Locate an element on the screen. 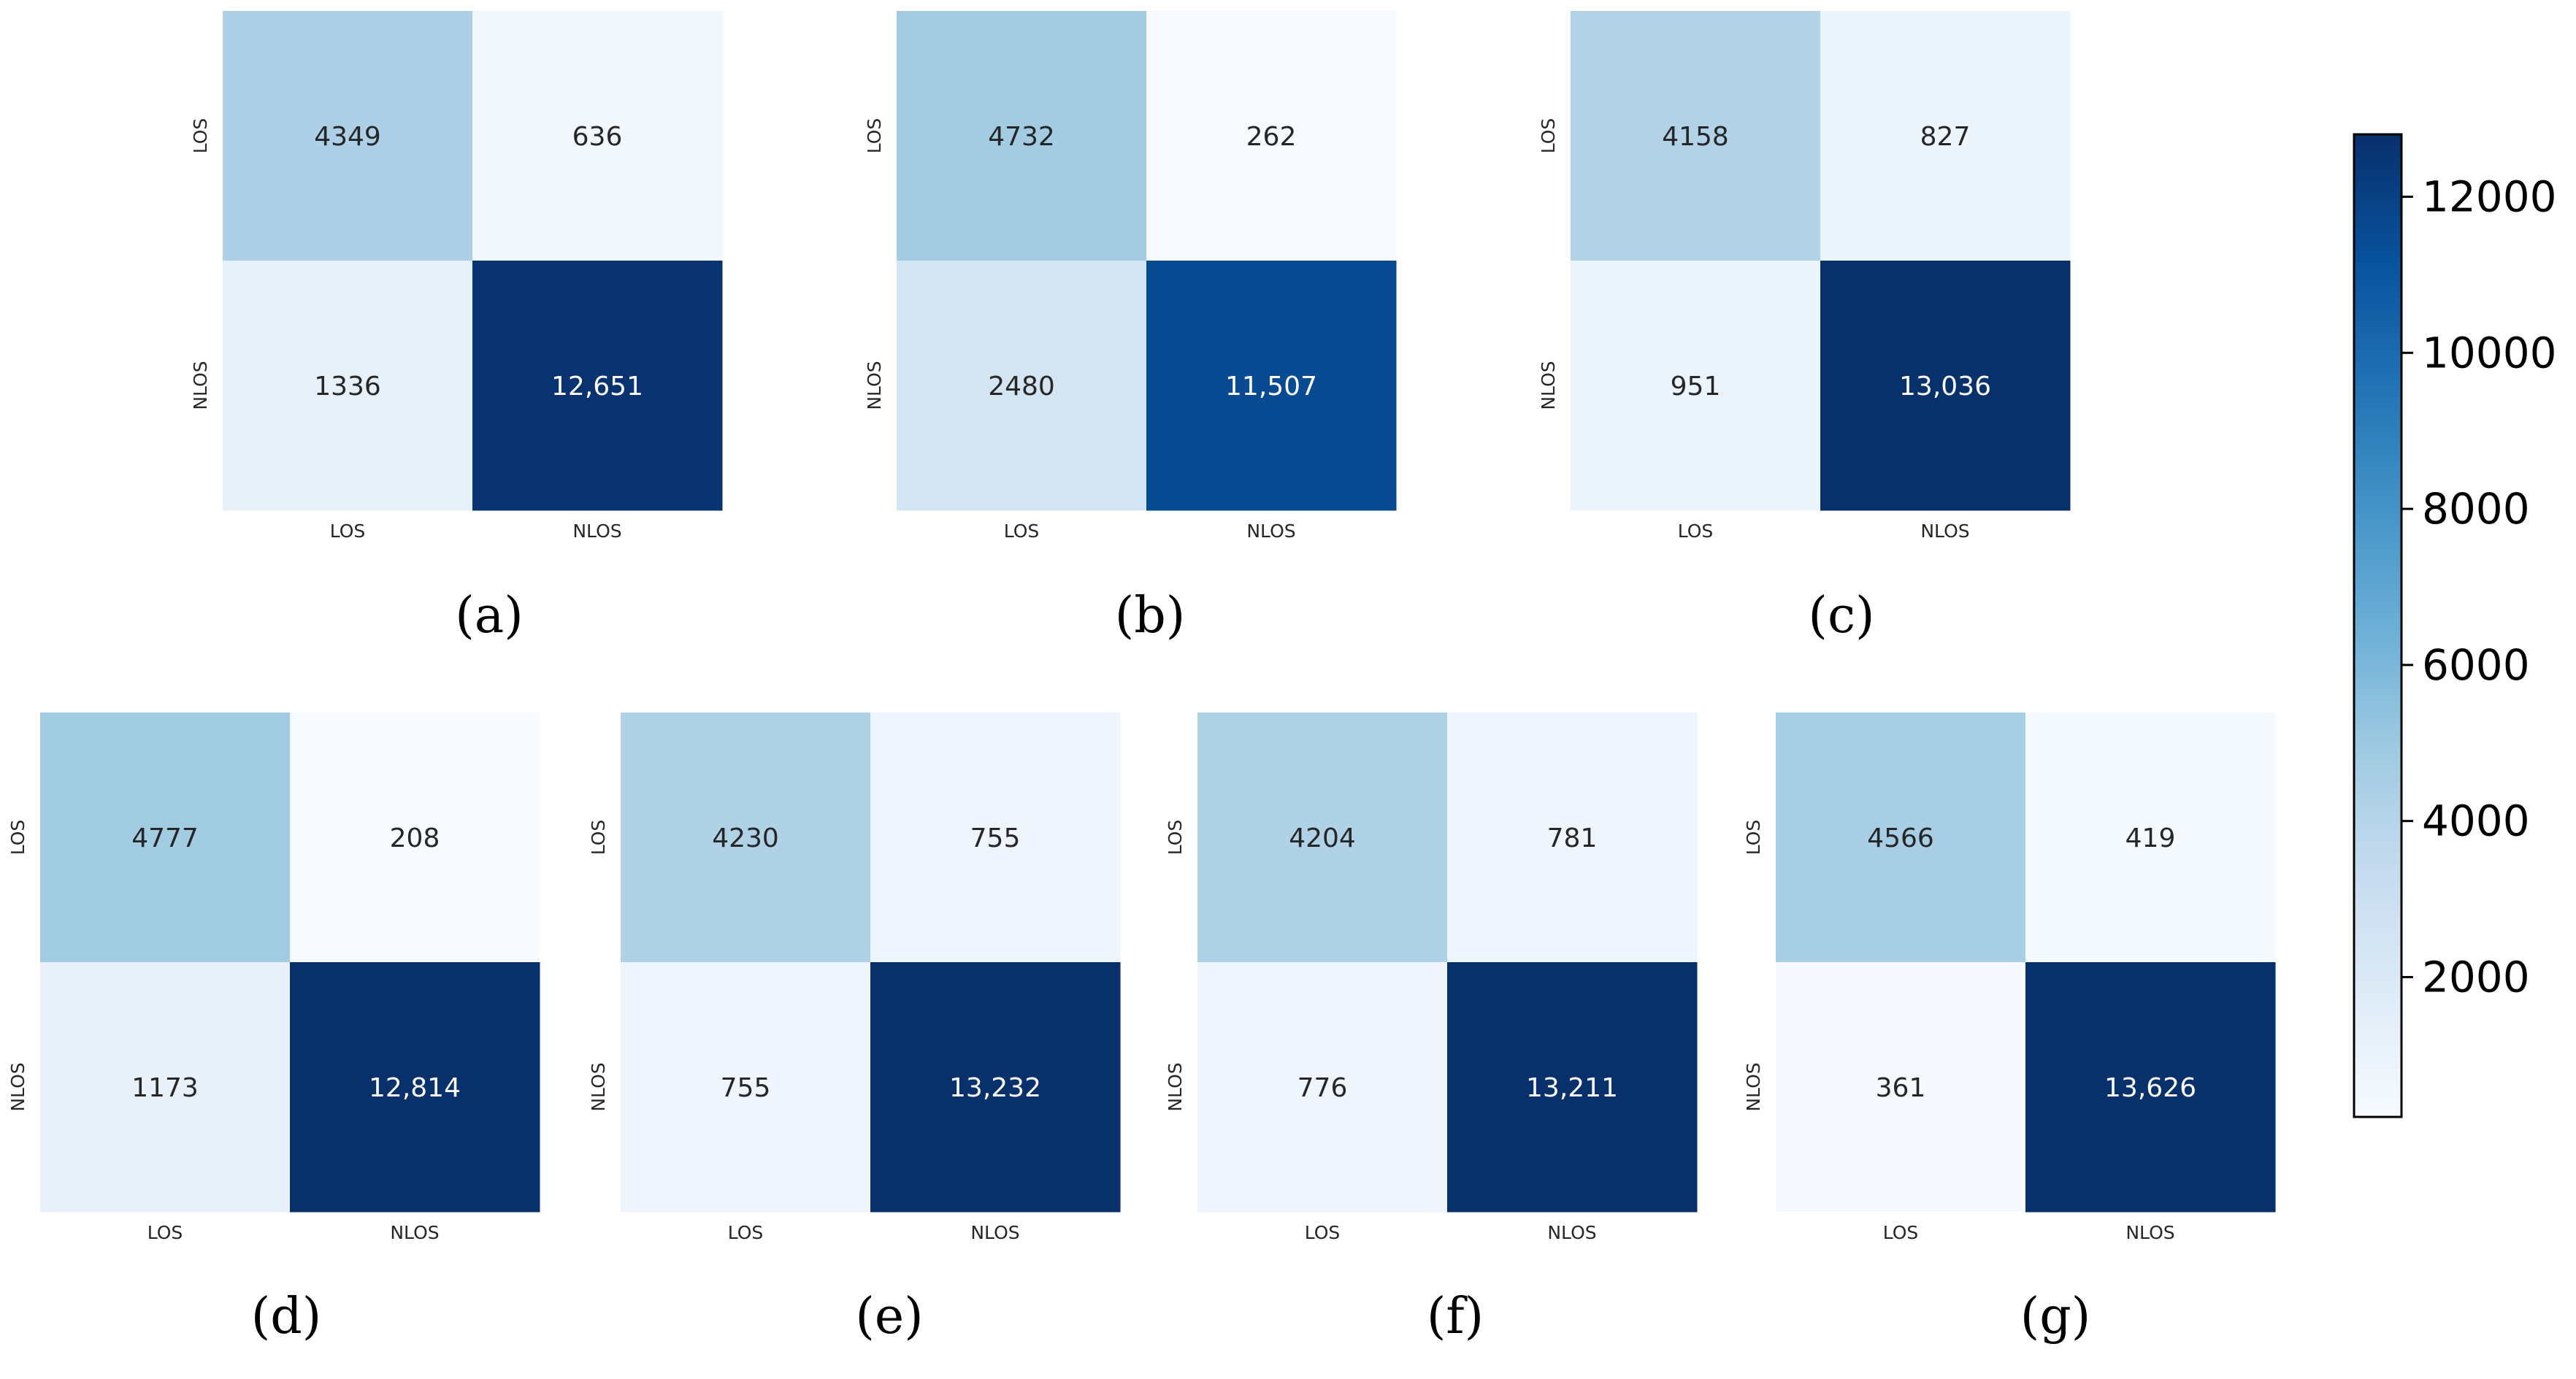 The width and height of the screenshot is (2576, 1379). cell-value-label: 636 is located at coordinates (597, 137).